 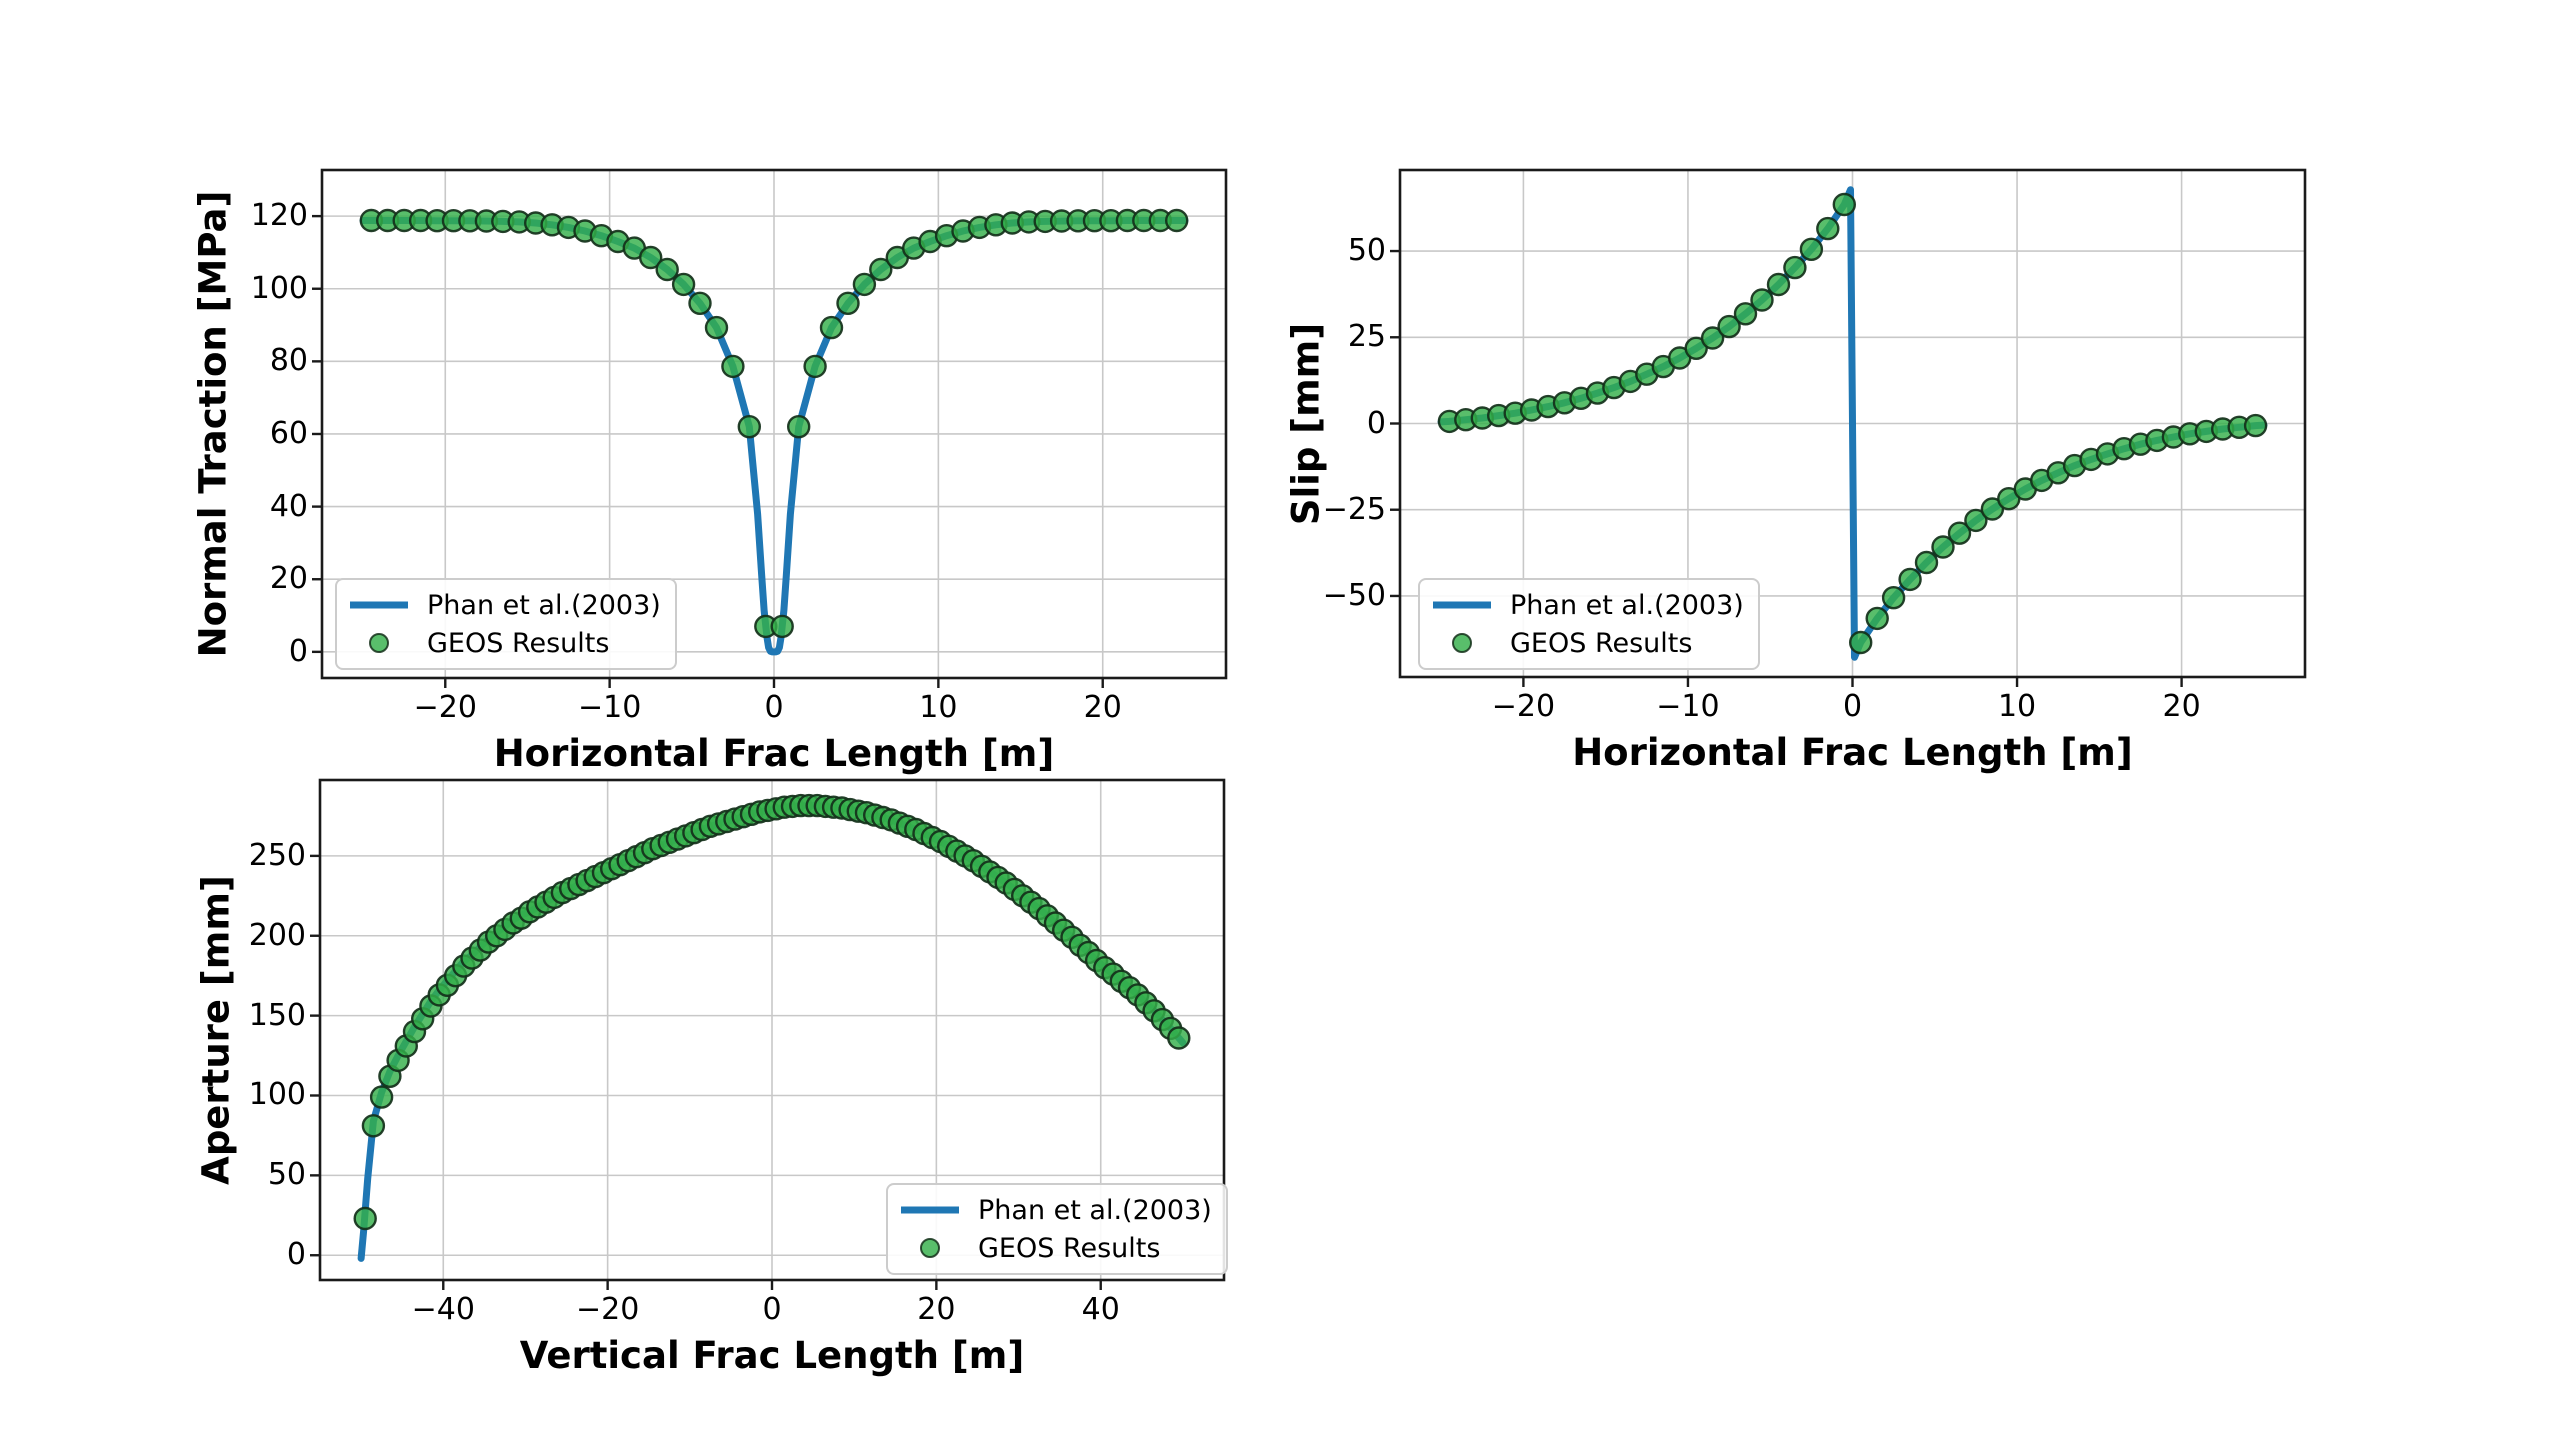 I want to click on x-tick-label: −40, so click(x=443, y=1309).